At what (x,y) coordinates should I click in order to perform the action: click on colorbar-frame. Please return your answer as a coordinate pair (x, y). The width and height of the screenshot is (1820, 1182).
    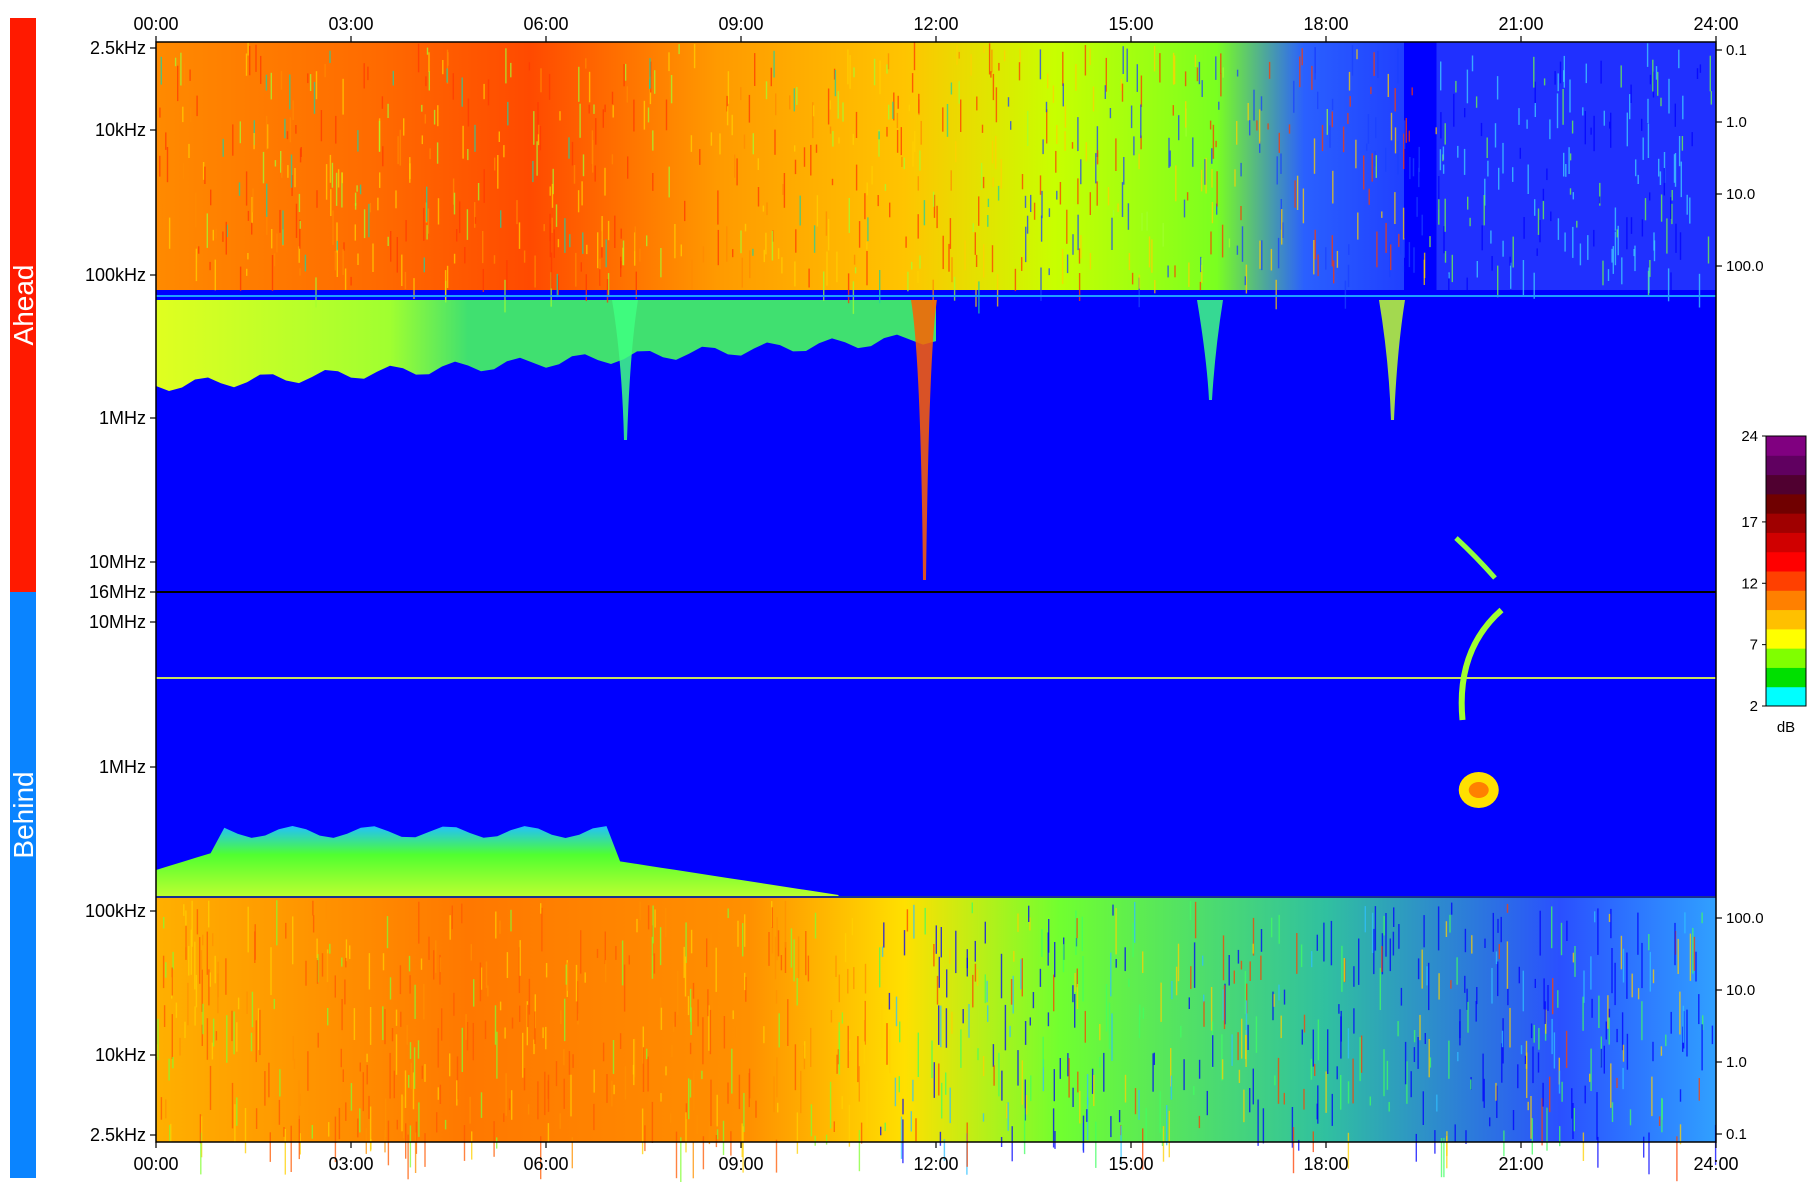
    Looking at the image, I should click on (1786, 571).